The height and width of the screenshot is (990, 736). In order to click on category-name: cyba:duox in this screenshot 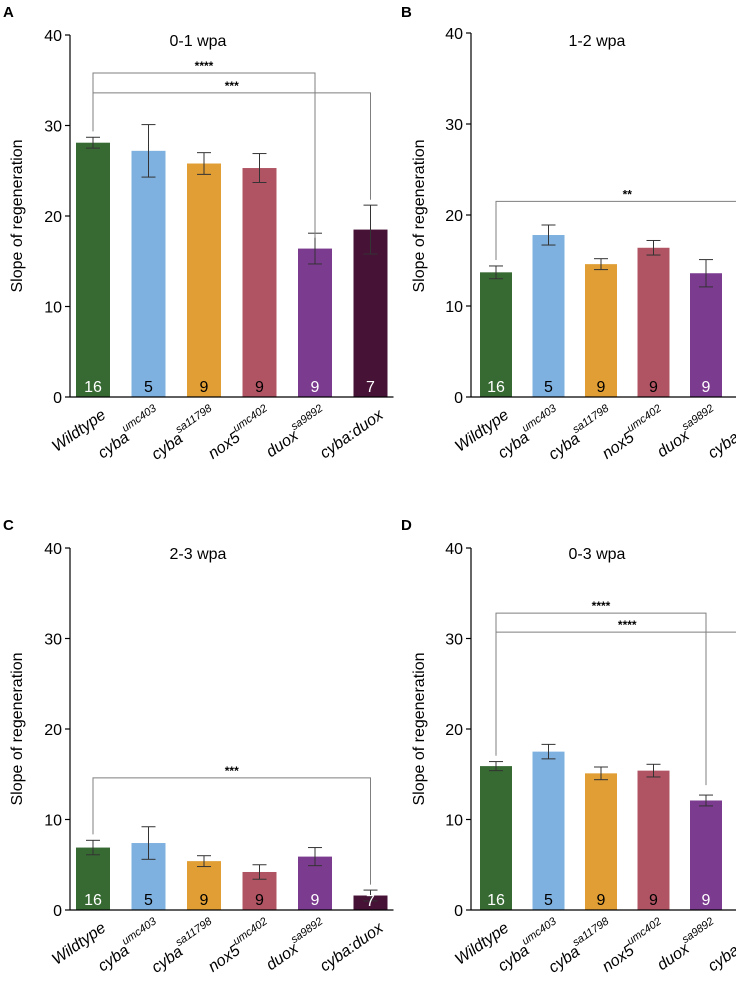, I will do `click(352, 947)`.